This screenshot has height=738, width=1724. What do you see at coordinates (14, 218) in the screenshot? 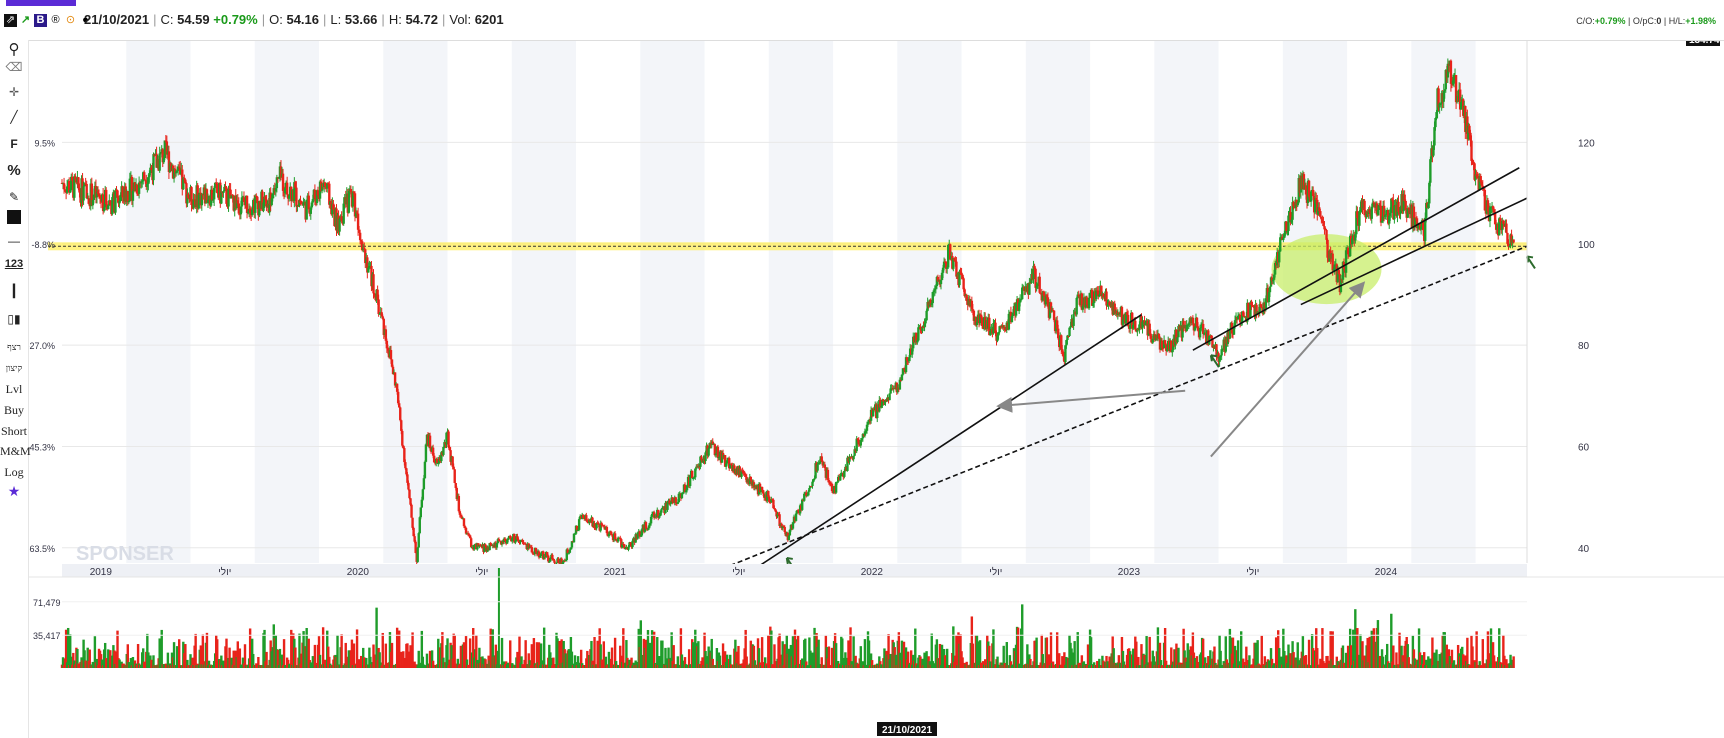
I see `color-swatch-button` at bounding box center [14, 218].